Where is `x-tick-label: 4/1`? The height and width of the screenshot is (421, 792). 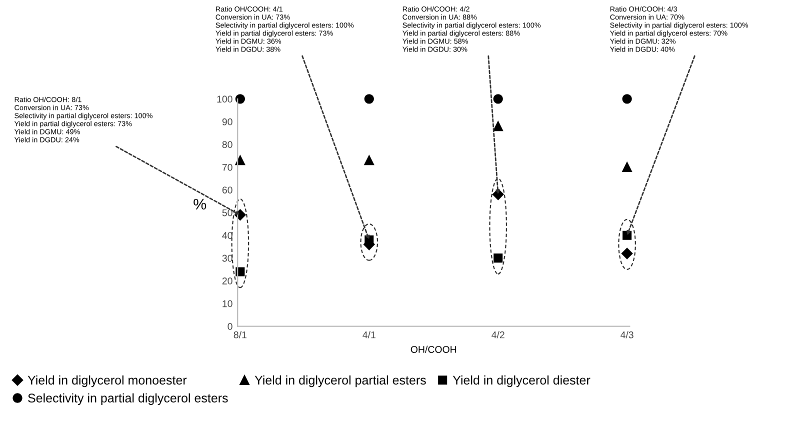
x-tick-label: 4/1 is located at coordinates (369, 334).